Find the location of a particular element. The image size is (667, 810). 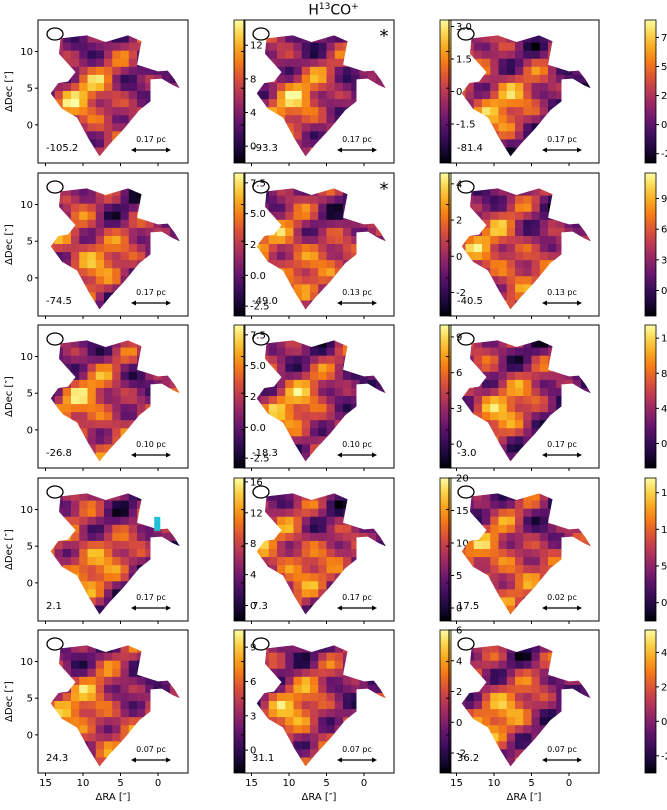

colorbar-tick-label: 20 is located at coordinates (462, 479).